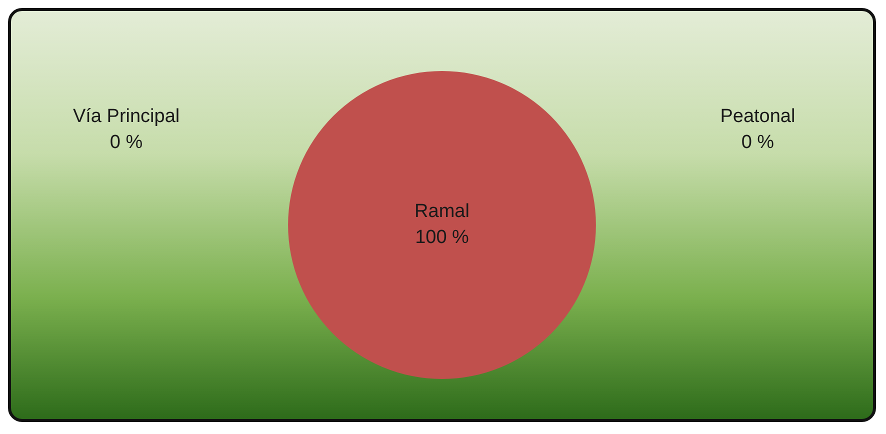 The width and height of the screenshot is (886, 434). What do you see at coordinates (442, 237) in the screenshot?
I see `data-label: 100 %` at bounding box center [442, 237].